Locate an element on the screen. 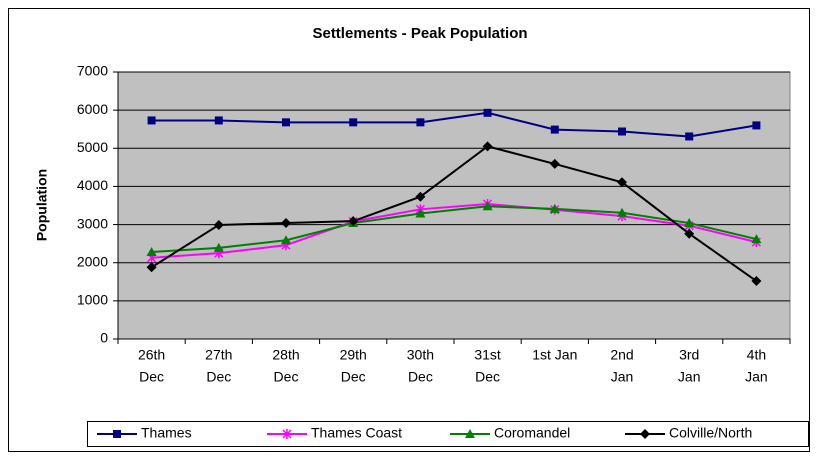 This screenshot has width=817, height=456. y-tick-label: 1000 is located at coordinates (92, 300).